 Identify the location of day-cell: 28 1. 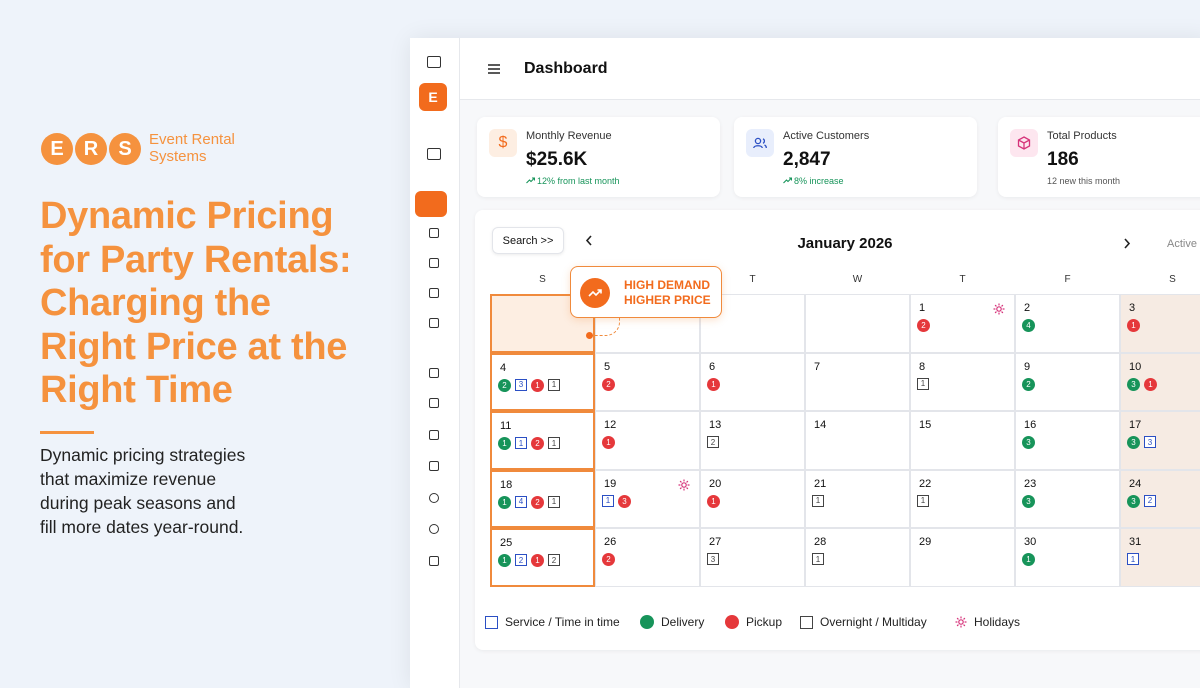
(857, 557).